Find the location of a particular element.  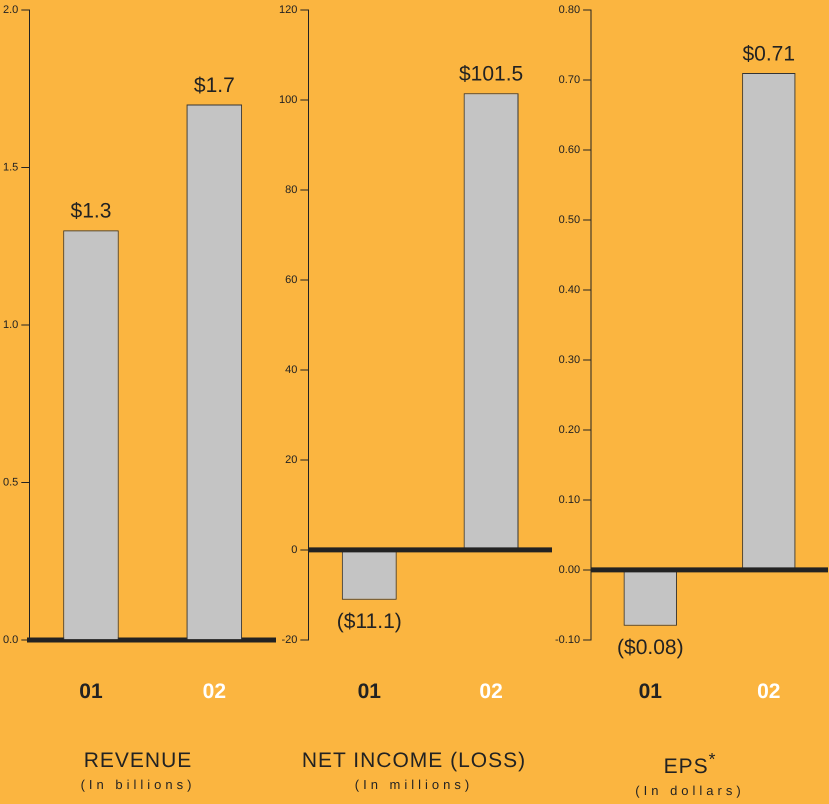

text: REVENUE is located at coordinates (138, 761).